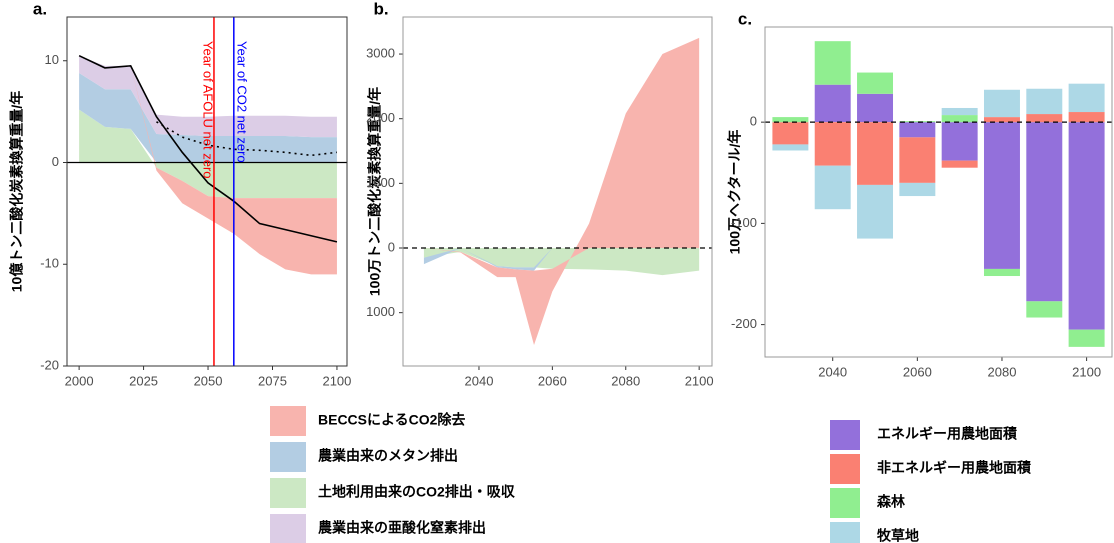  What do you see at coordinates (388, 456) in the screenshot?
I see `legend-label: 農業由来のメタン排出` at bounding box center [388, 456].